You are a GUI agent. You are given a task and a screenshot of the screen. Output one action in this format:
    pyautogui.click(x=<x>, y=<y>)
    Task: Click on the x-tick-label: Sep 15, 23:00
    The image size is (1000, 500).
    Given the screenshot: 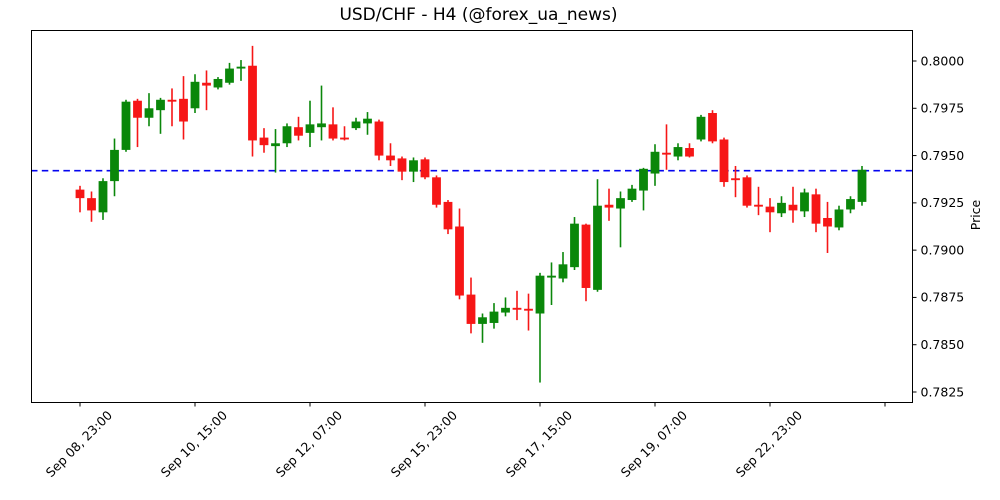 What is the action you would take?
    pyautogui.click(x=424, y=443)
    